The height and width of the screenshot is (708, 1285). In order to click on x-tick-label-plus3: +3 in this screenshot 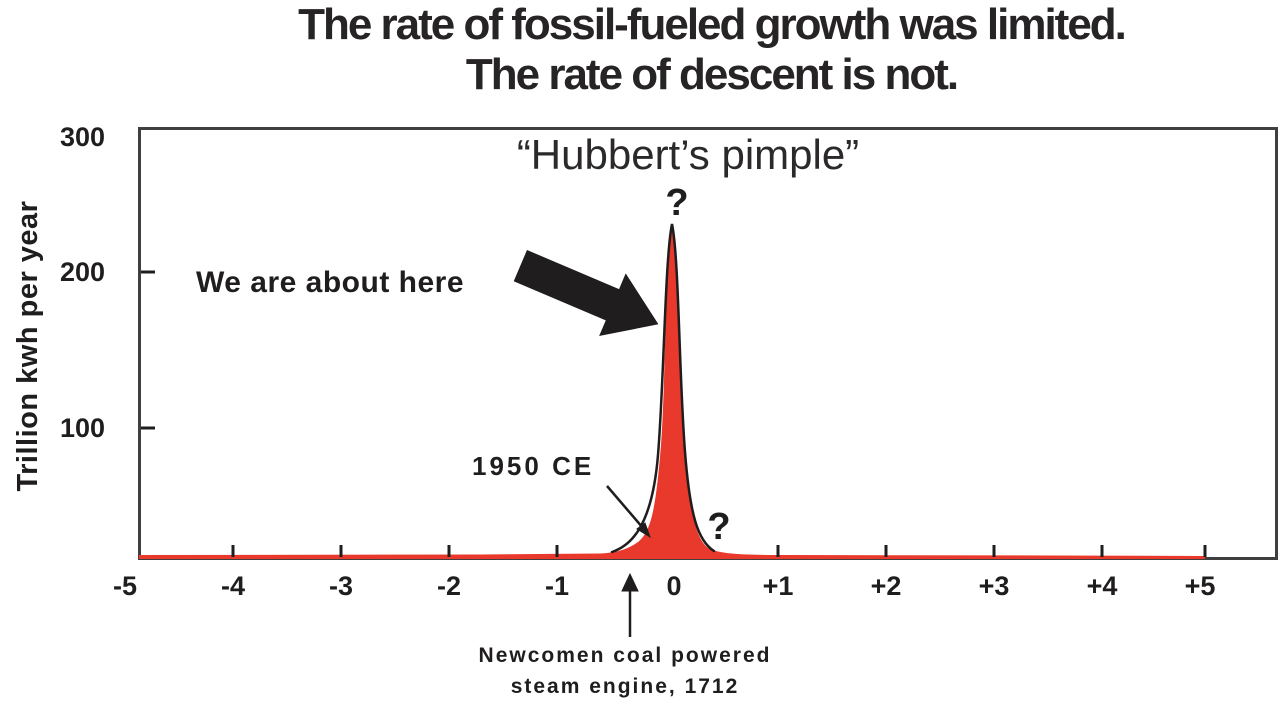, I will do `click(994, 586)`.